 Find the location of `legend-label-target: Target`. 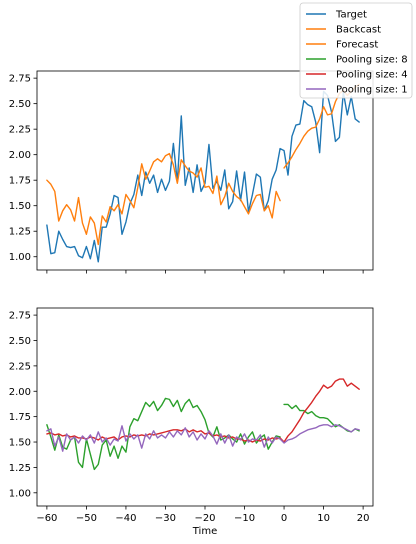

legend-label-target: Target is located at coordinates (351, 15).